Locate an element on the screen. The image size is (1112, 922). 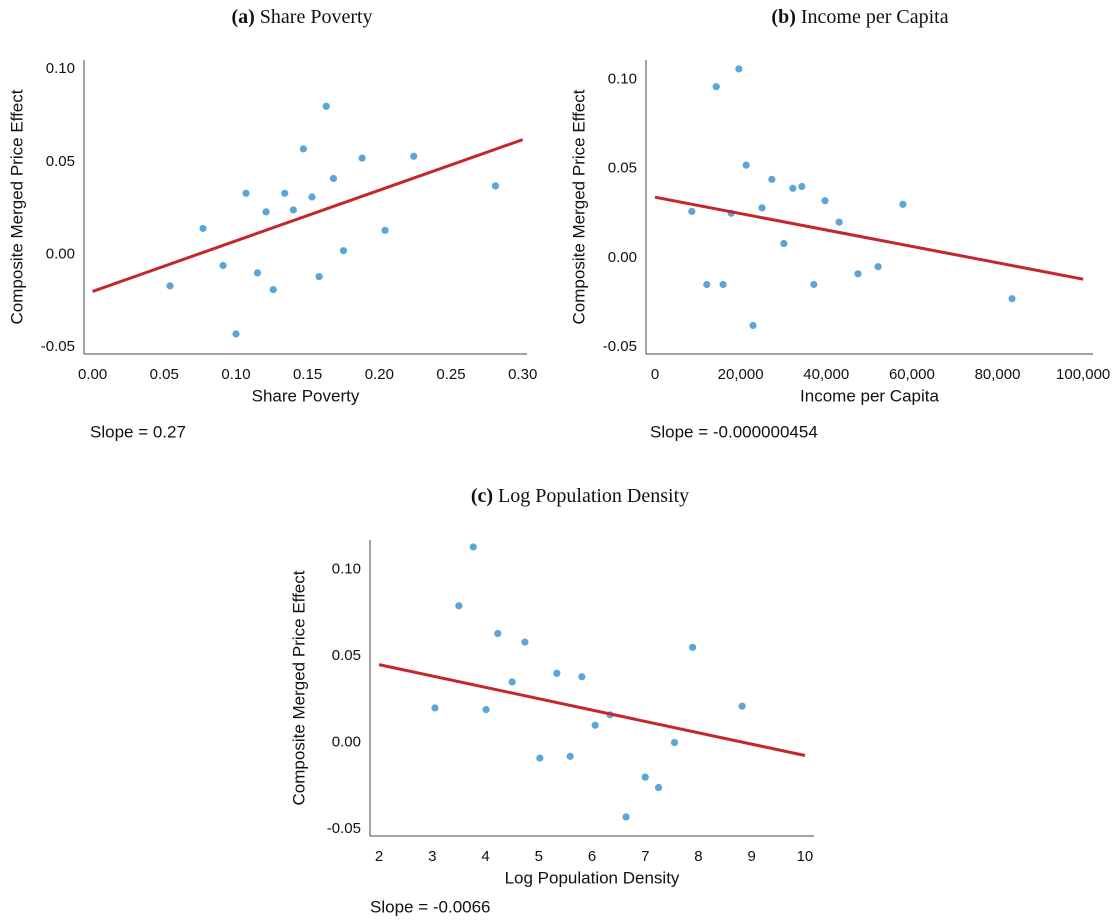
panel-title-text: Log Population Density is located at coordinates (593, 496).